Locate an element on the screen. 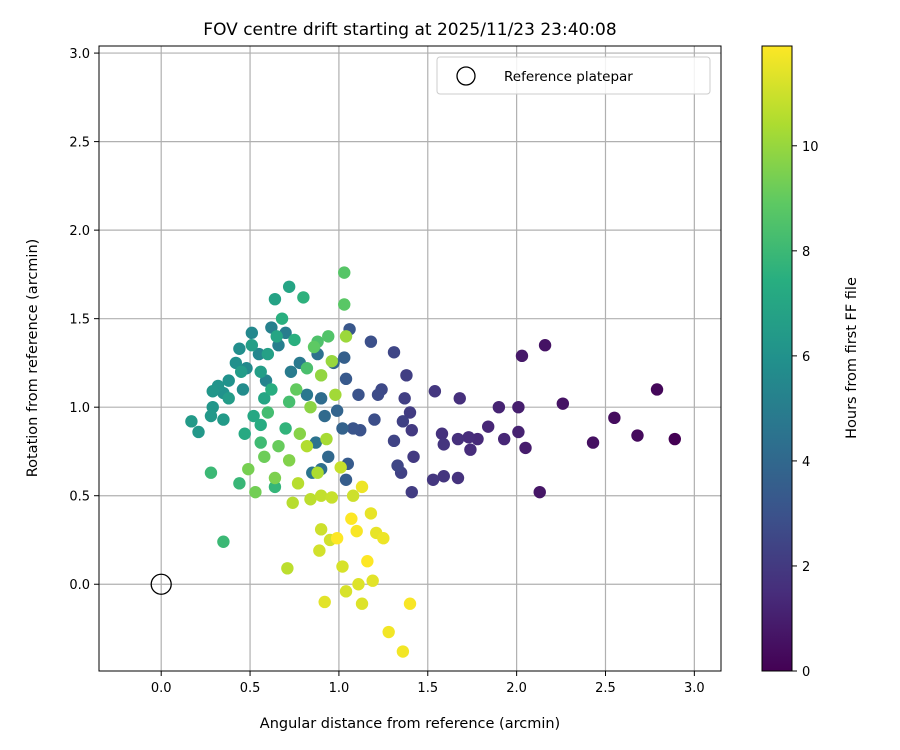 This screenshot has width=900, height=750. legend: Reference platepar is located at coordinates (573, 75).